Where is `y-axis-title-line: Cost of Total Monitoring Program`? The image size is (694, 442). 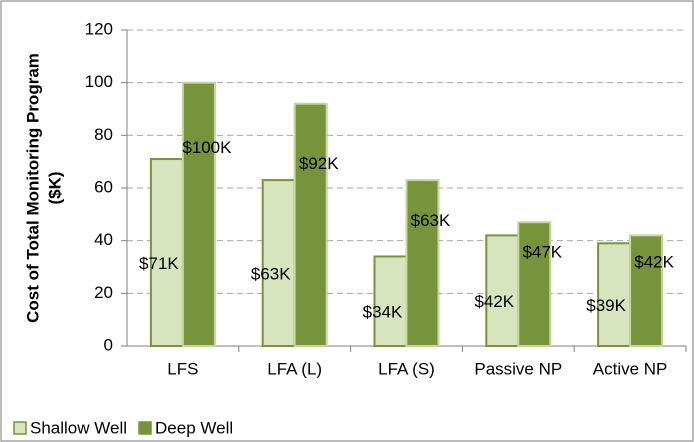
y-axis-title-line: Cost of Total Monitoring Program is located at coordinates (32, 188).